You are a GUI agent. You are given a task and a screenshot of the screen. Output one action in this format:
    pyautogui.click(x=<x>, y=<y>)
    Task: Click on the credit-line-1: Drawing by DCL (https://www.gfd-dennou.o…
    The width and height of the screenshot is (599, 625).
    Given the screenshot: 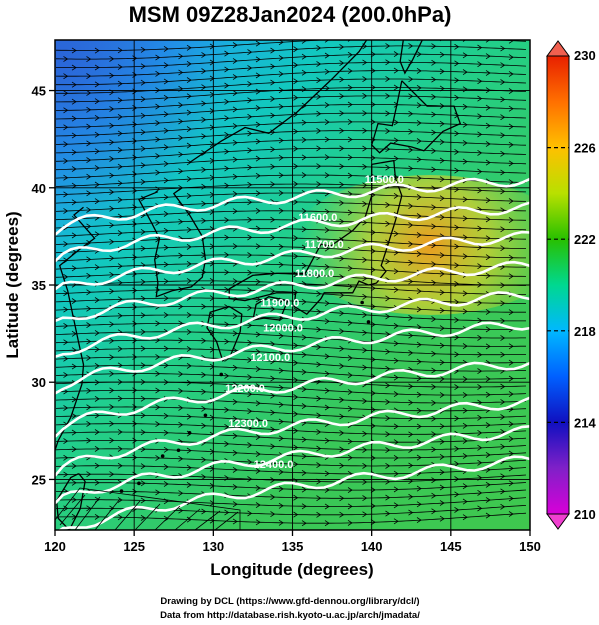 What is the action you would take?
    pyautogui.click(x=289, y=601)
    